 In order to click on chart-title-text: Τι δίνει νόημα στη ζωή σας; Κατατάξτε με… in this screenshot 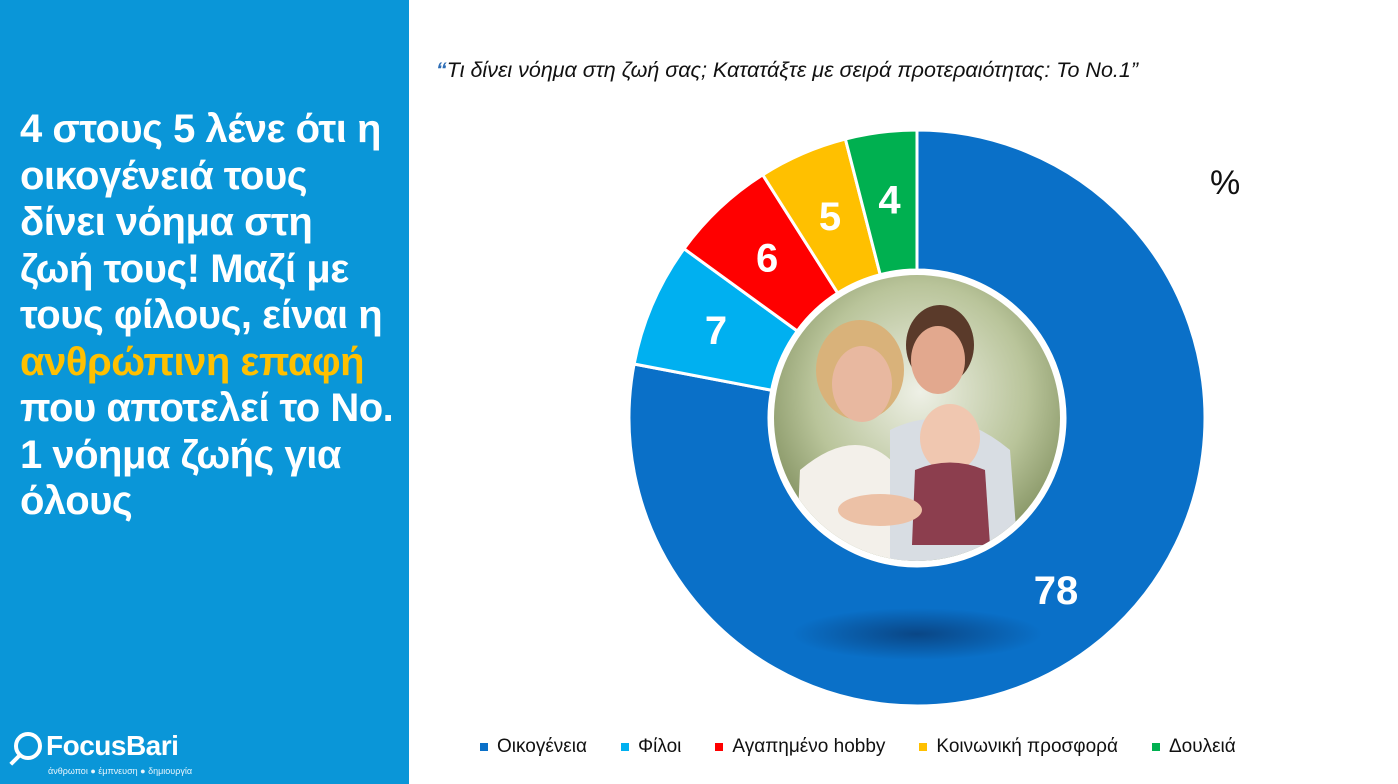, I will do `click(792, 70)`.